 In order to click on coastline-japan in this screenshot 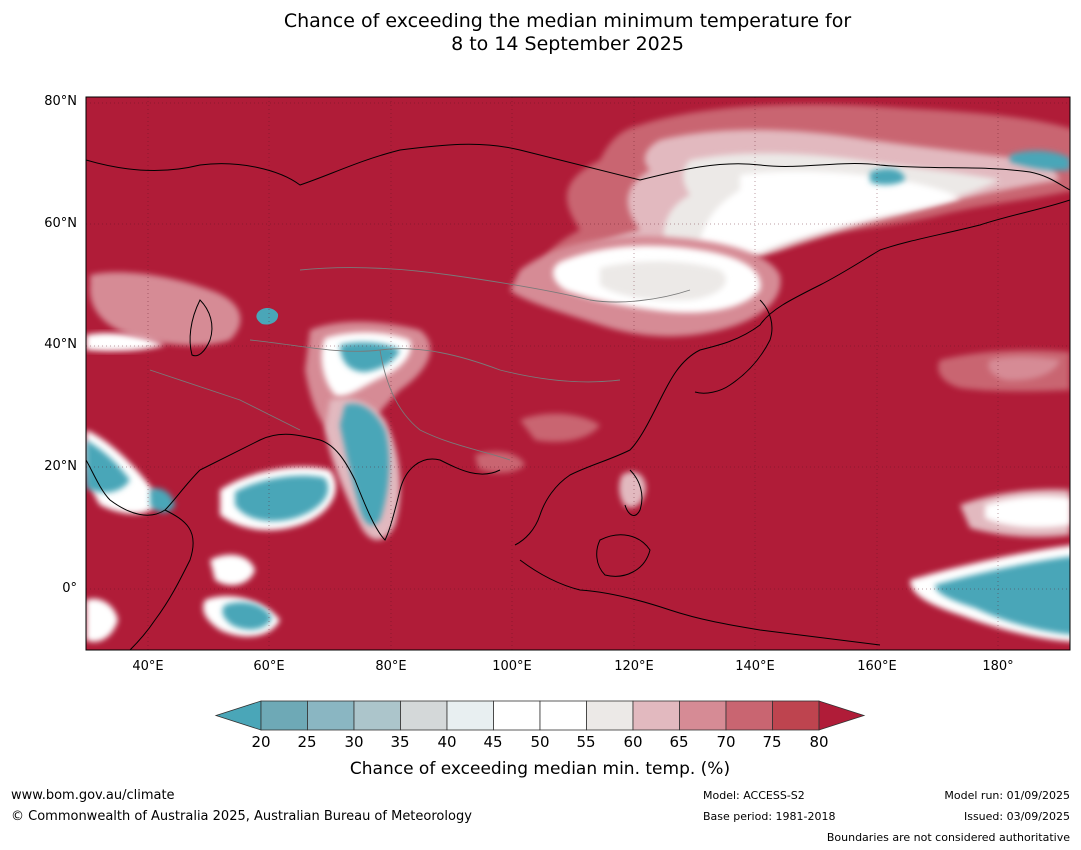, I will do `click(733, 346)`.